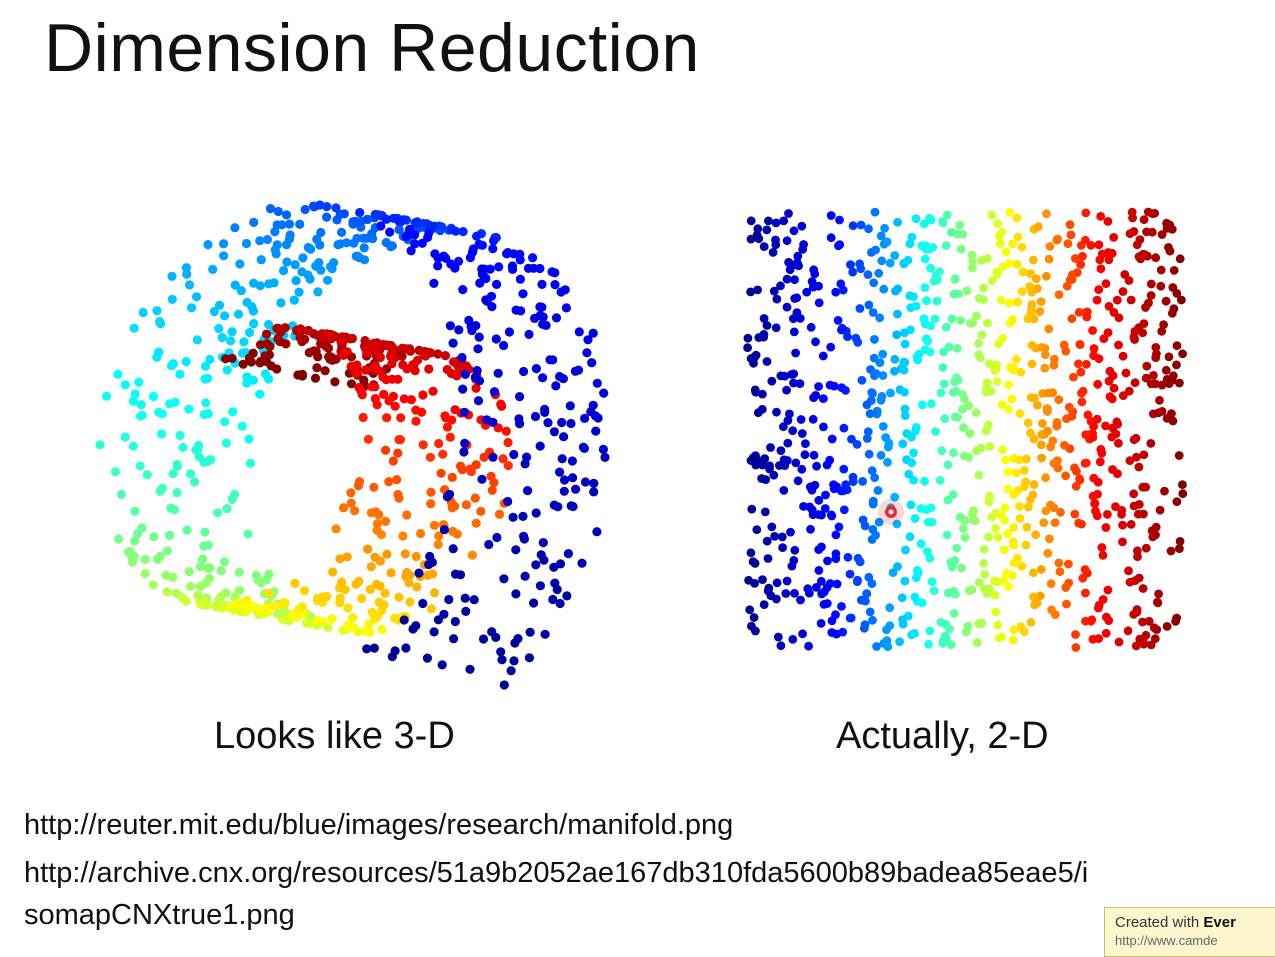 The height and width of the screenshot is (957, 1275). I want to click on source-url-2-continued: somapCNXtrue1.png, so click(159, 915).